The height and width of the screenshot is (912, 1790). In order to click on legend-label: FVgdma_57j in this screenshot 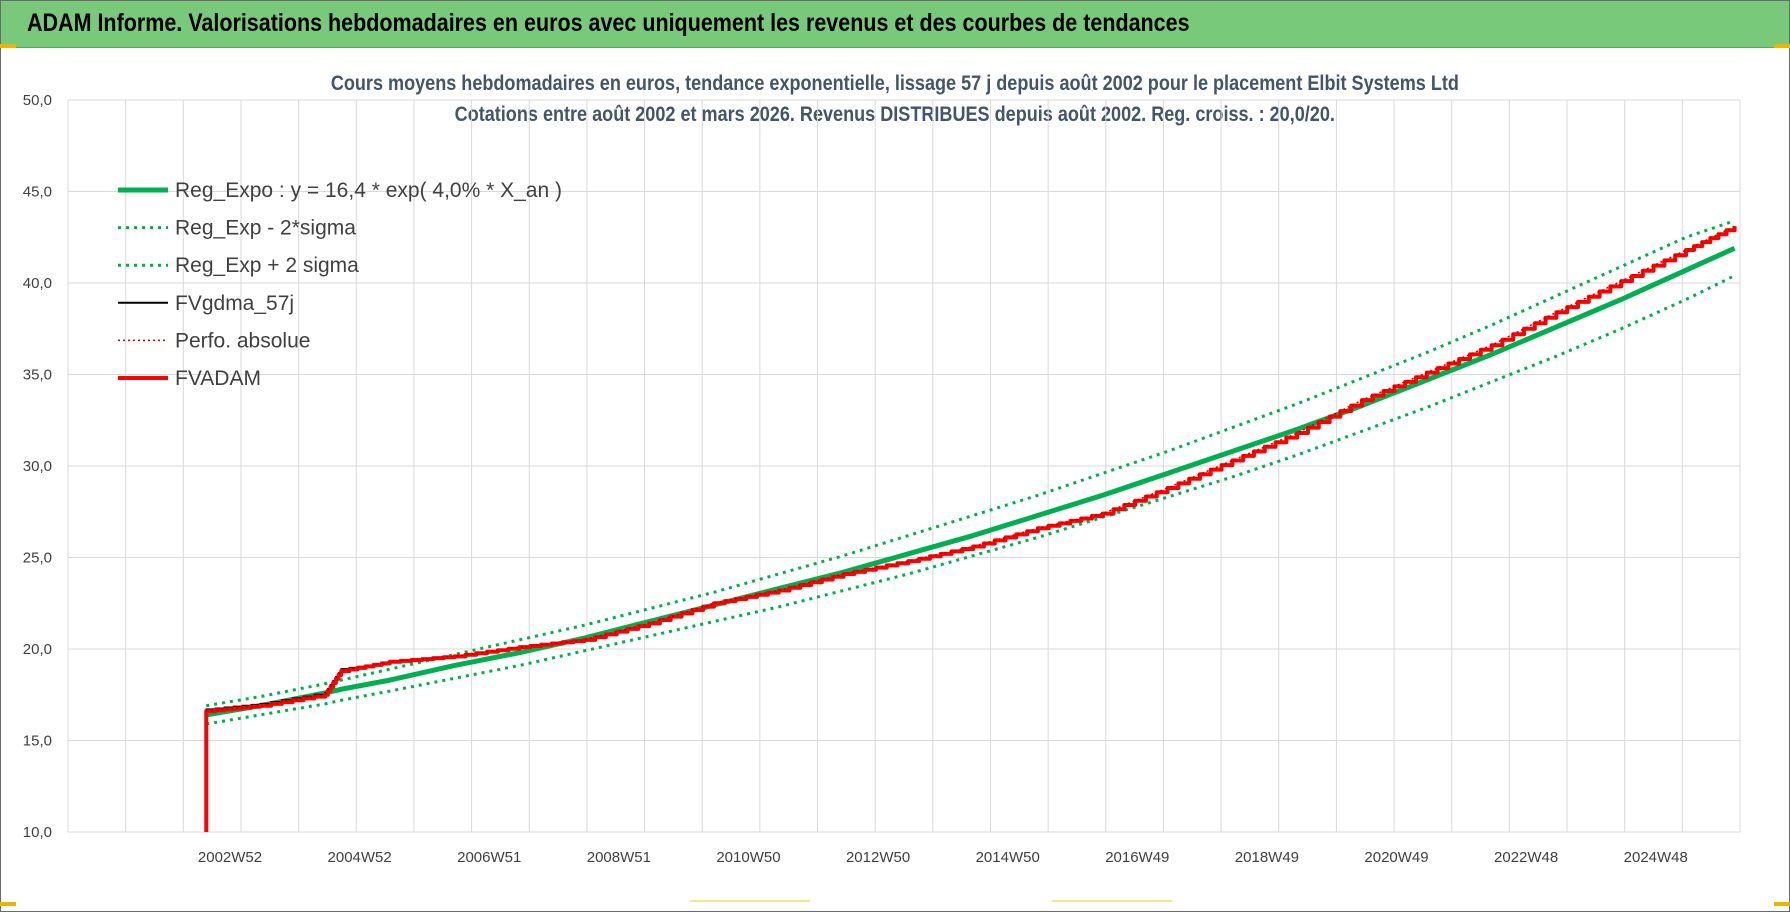, I will do `click(234, 303)`.